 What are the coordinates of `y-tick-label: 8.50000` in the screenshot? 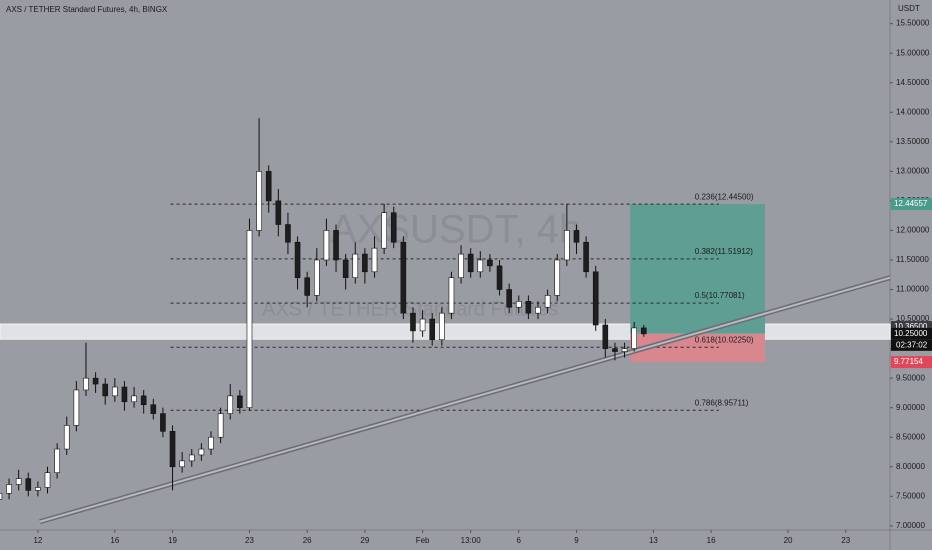 It's located at (910, 436).